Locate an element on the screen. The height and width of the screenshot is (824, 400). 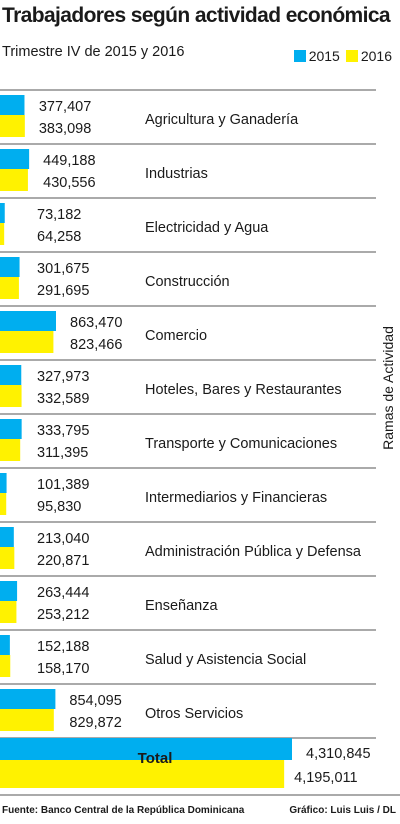
legend-swatch-2016 is located at coordinates (351, 56).